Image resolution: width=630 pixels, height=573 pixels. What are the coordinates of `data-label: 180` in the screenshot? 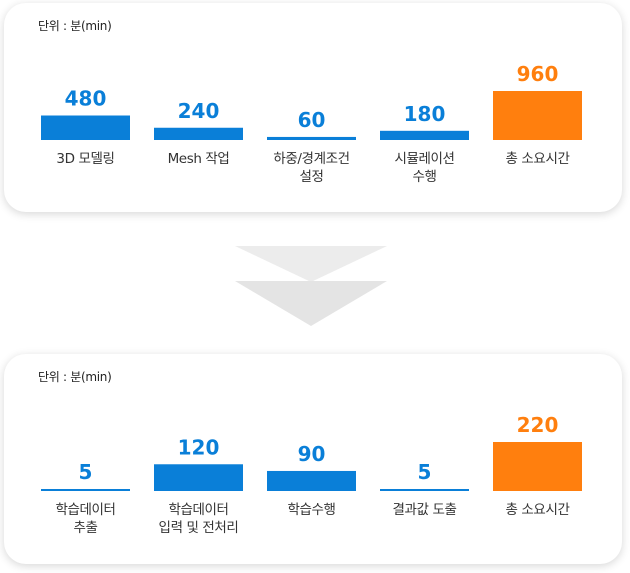 It's located at (425, 114).